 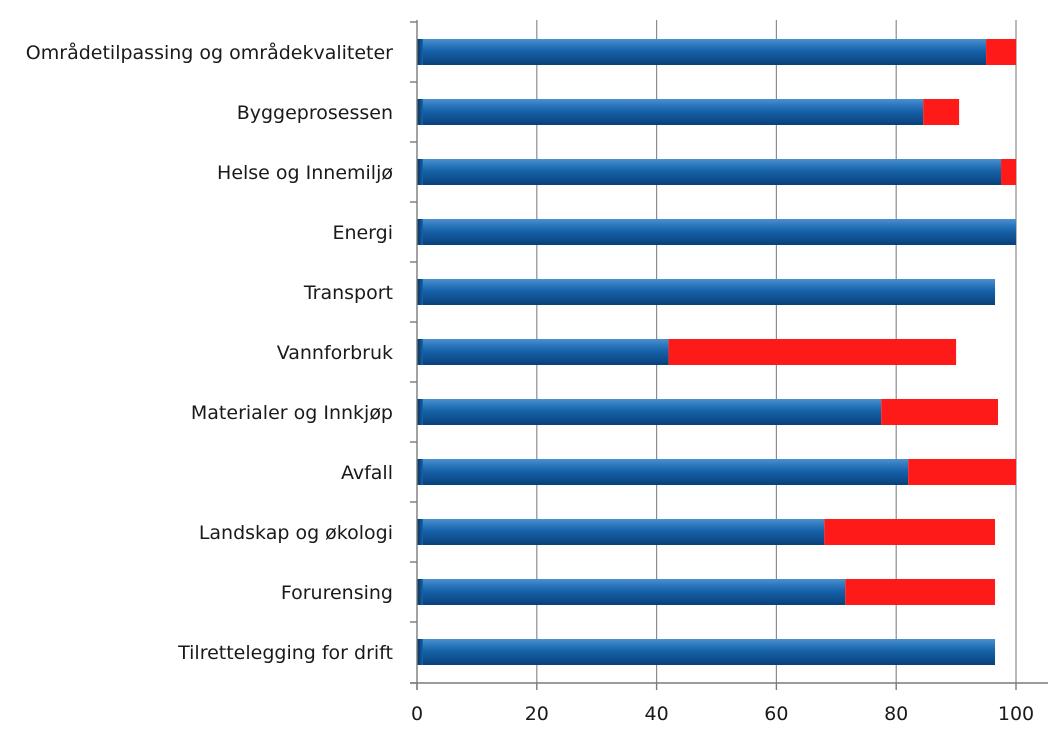 What do you see at coordinates (657, 714) in the screenshot?
I see `x-tick-label: 40` at bounding box center [657, 714].